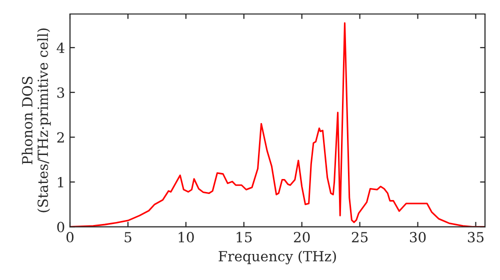 This screenshot has height=280, width=500. I want to click on x-tick-label: 20, so click(302, 237).